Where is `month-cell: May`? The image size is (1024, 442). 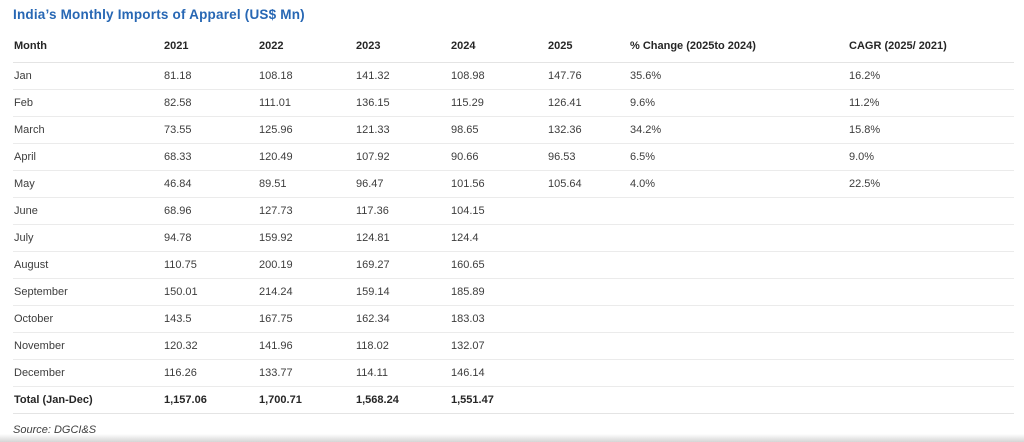 month-cell: May is located at coordinates (88, 184).